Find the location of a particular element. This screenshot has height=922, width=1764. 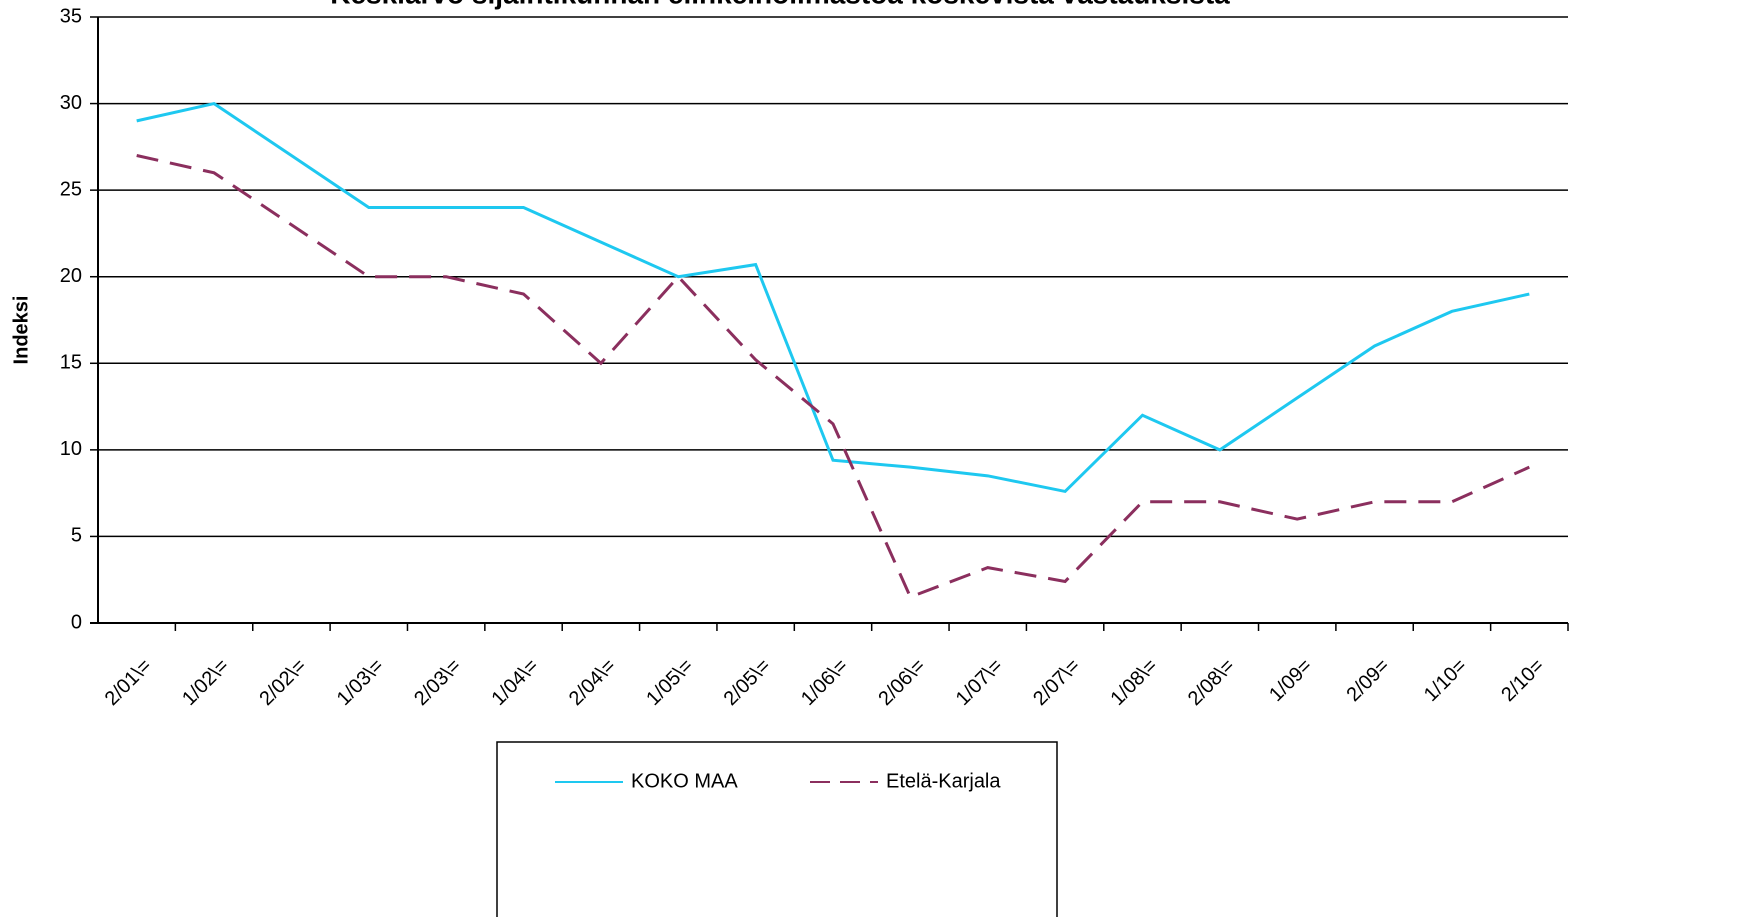

y-tick-label: 10 is located at coordinates (71, 449).